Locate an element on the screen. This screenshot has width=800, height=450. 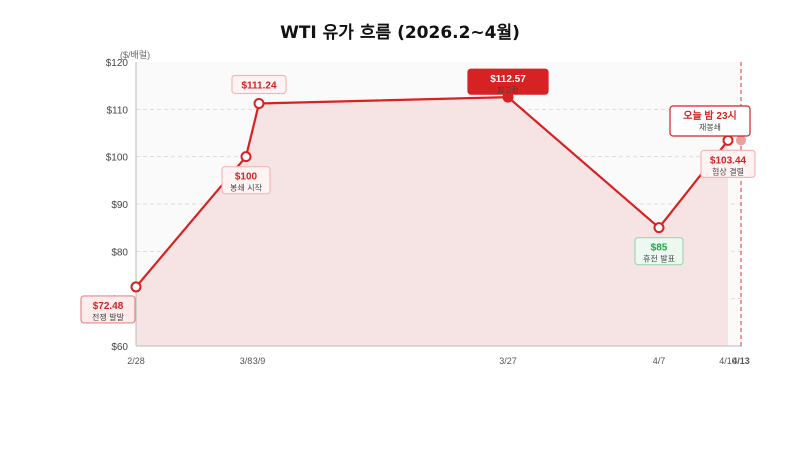
x-tick-label: 3/8 is located at coordinates (246, 361).